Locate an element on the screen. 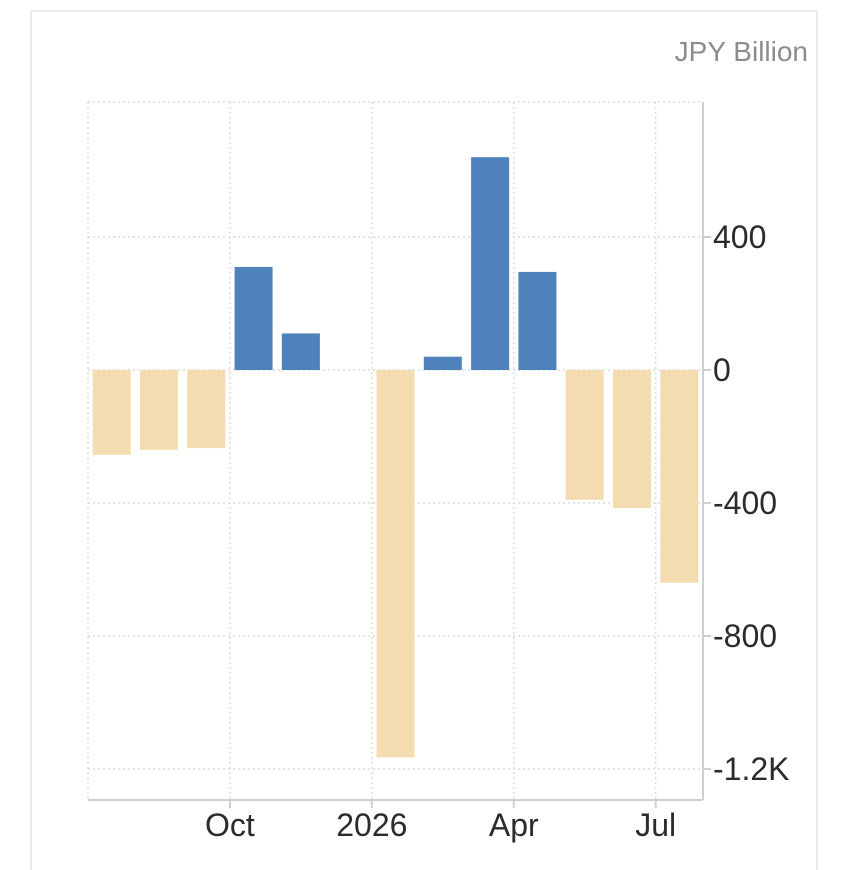  y-axis-ticks: 400 0 -400 -800 -1.2K is located at coordinates (746, 503).